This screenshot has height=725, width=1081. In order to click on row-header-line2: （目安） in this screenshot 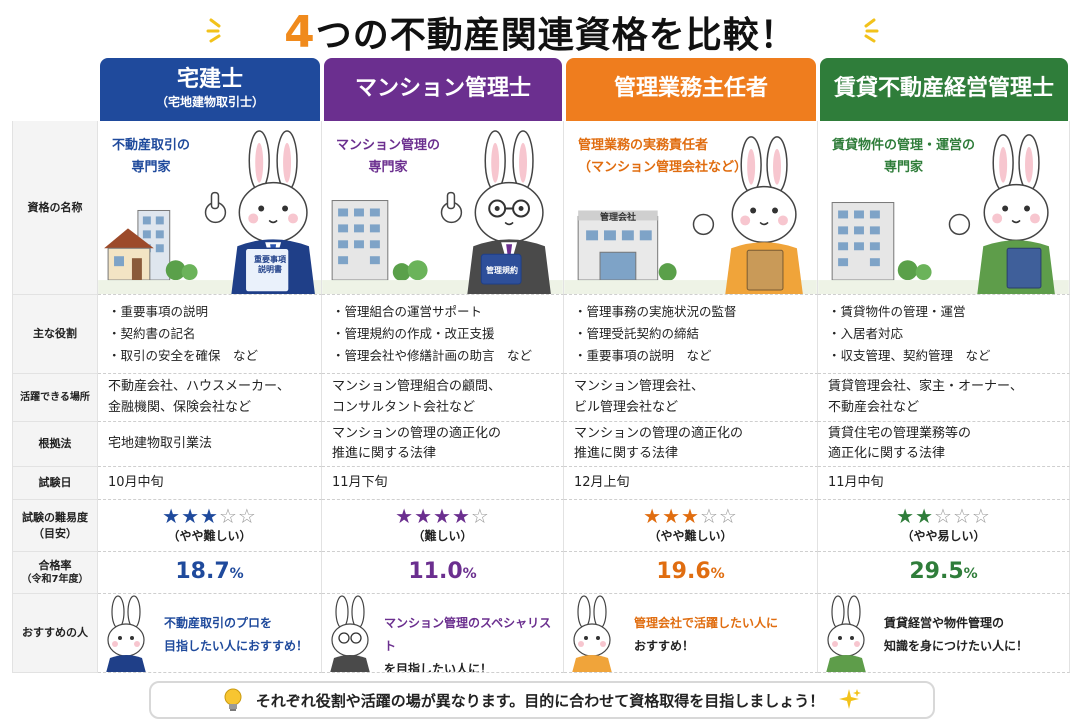, I will do `click(55, 533)`.